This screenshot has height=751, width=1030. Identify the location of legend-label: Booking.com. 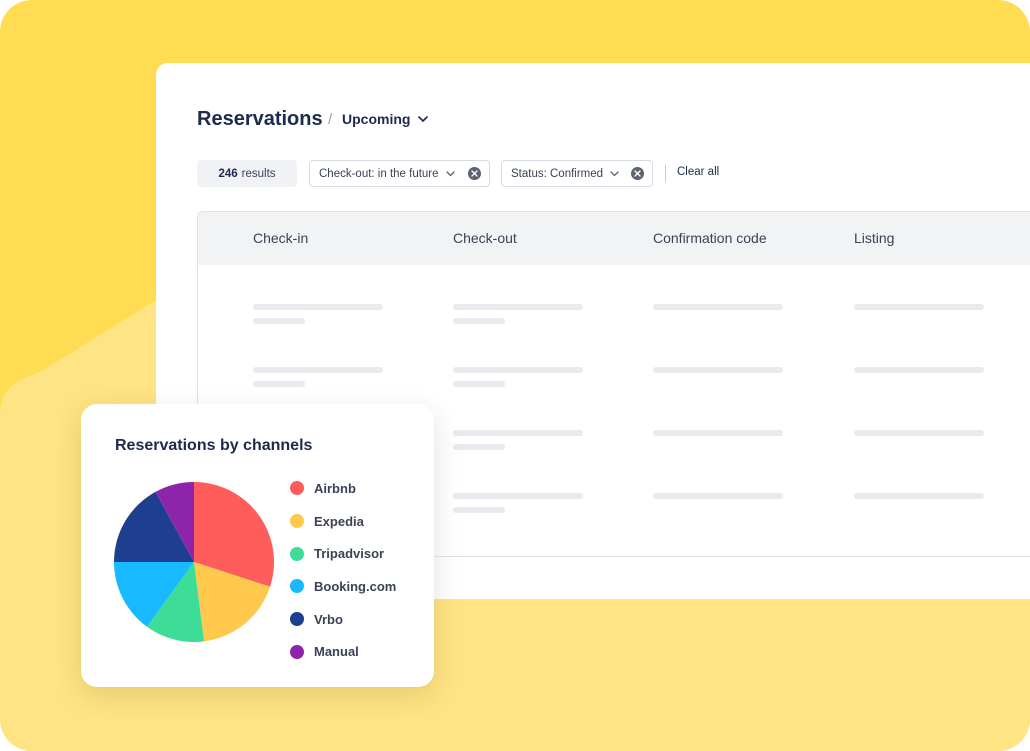
(355, 586).